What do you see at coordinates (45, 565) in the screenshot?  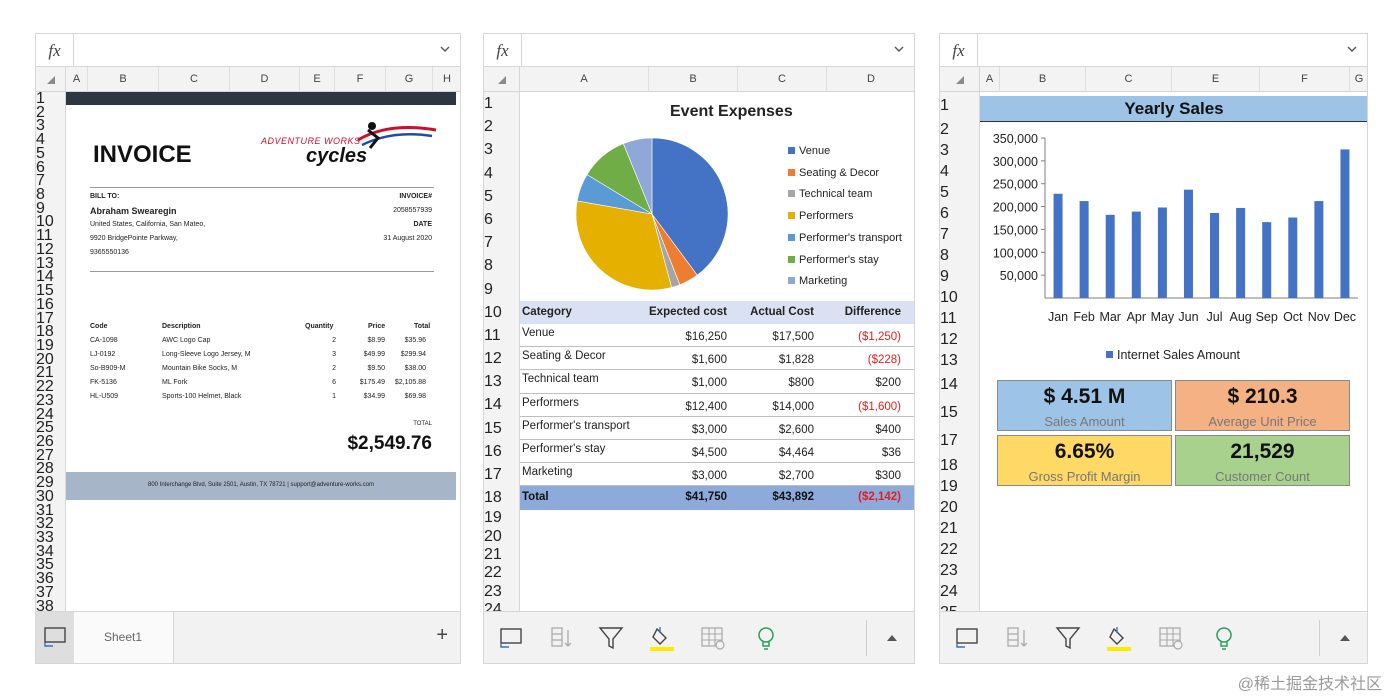 I see `row-label: 35` at bounding box center [45, 565].